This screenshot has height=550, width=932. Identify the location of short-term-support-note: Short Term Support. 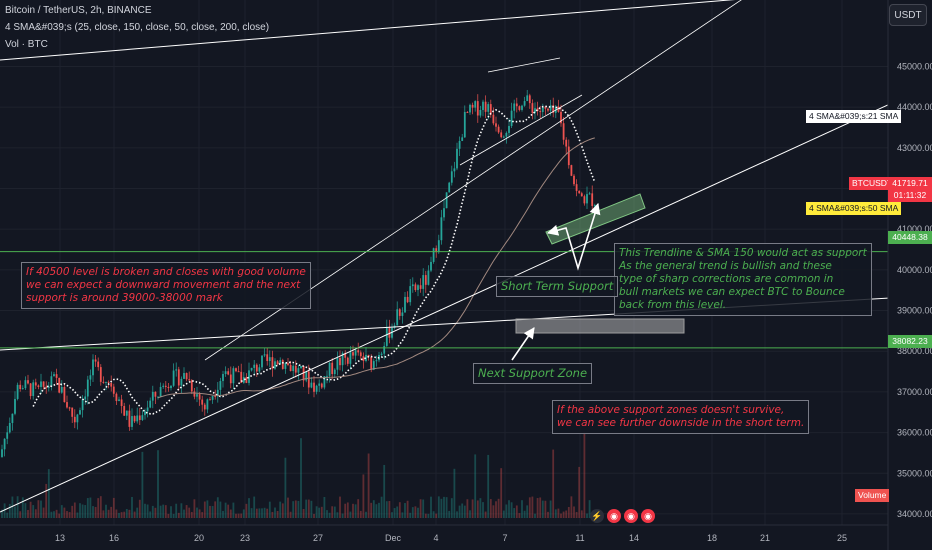
(557, 286).